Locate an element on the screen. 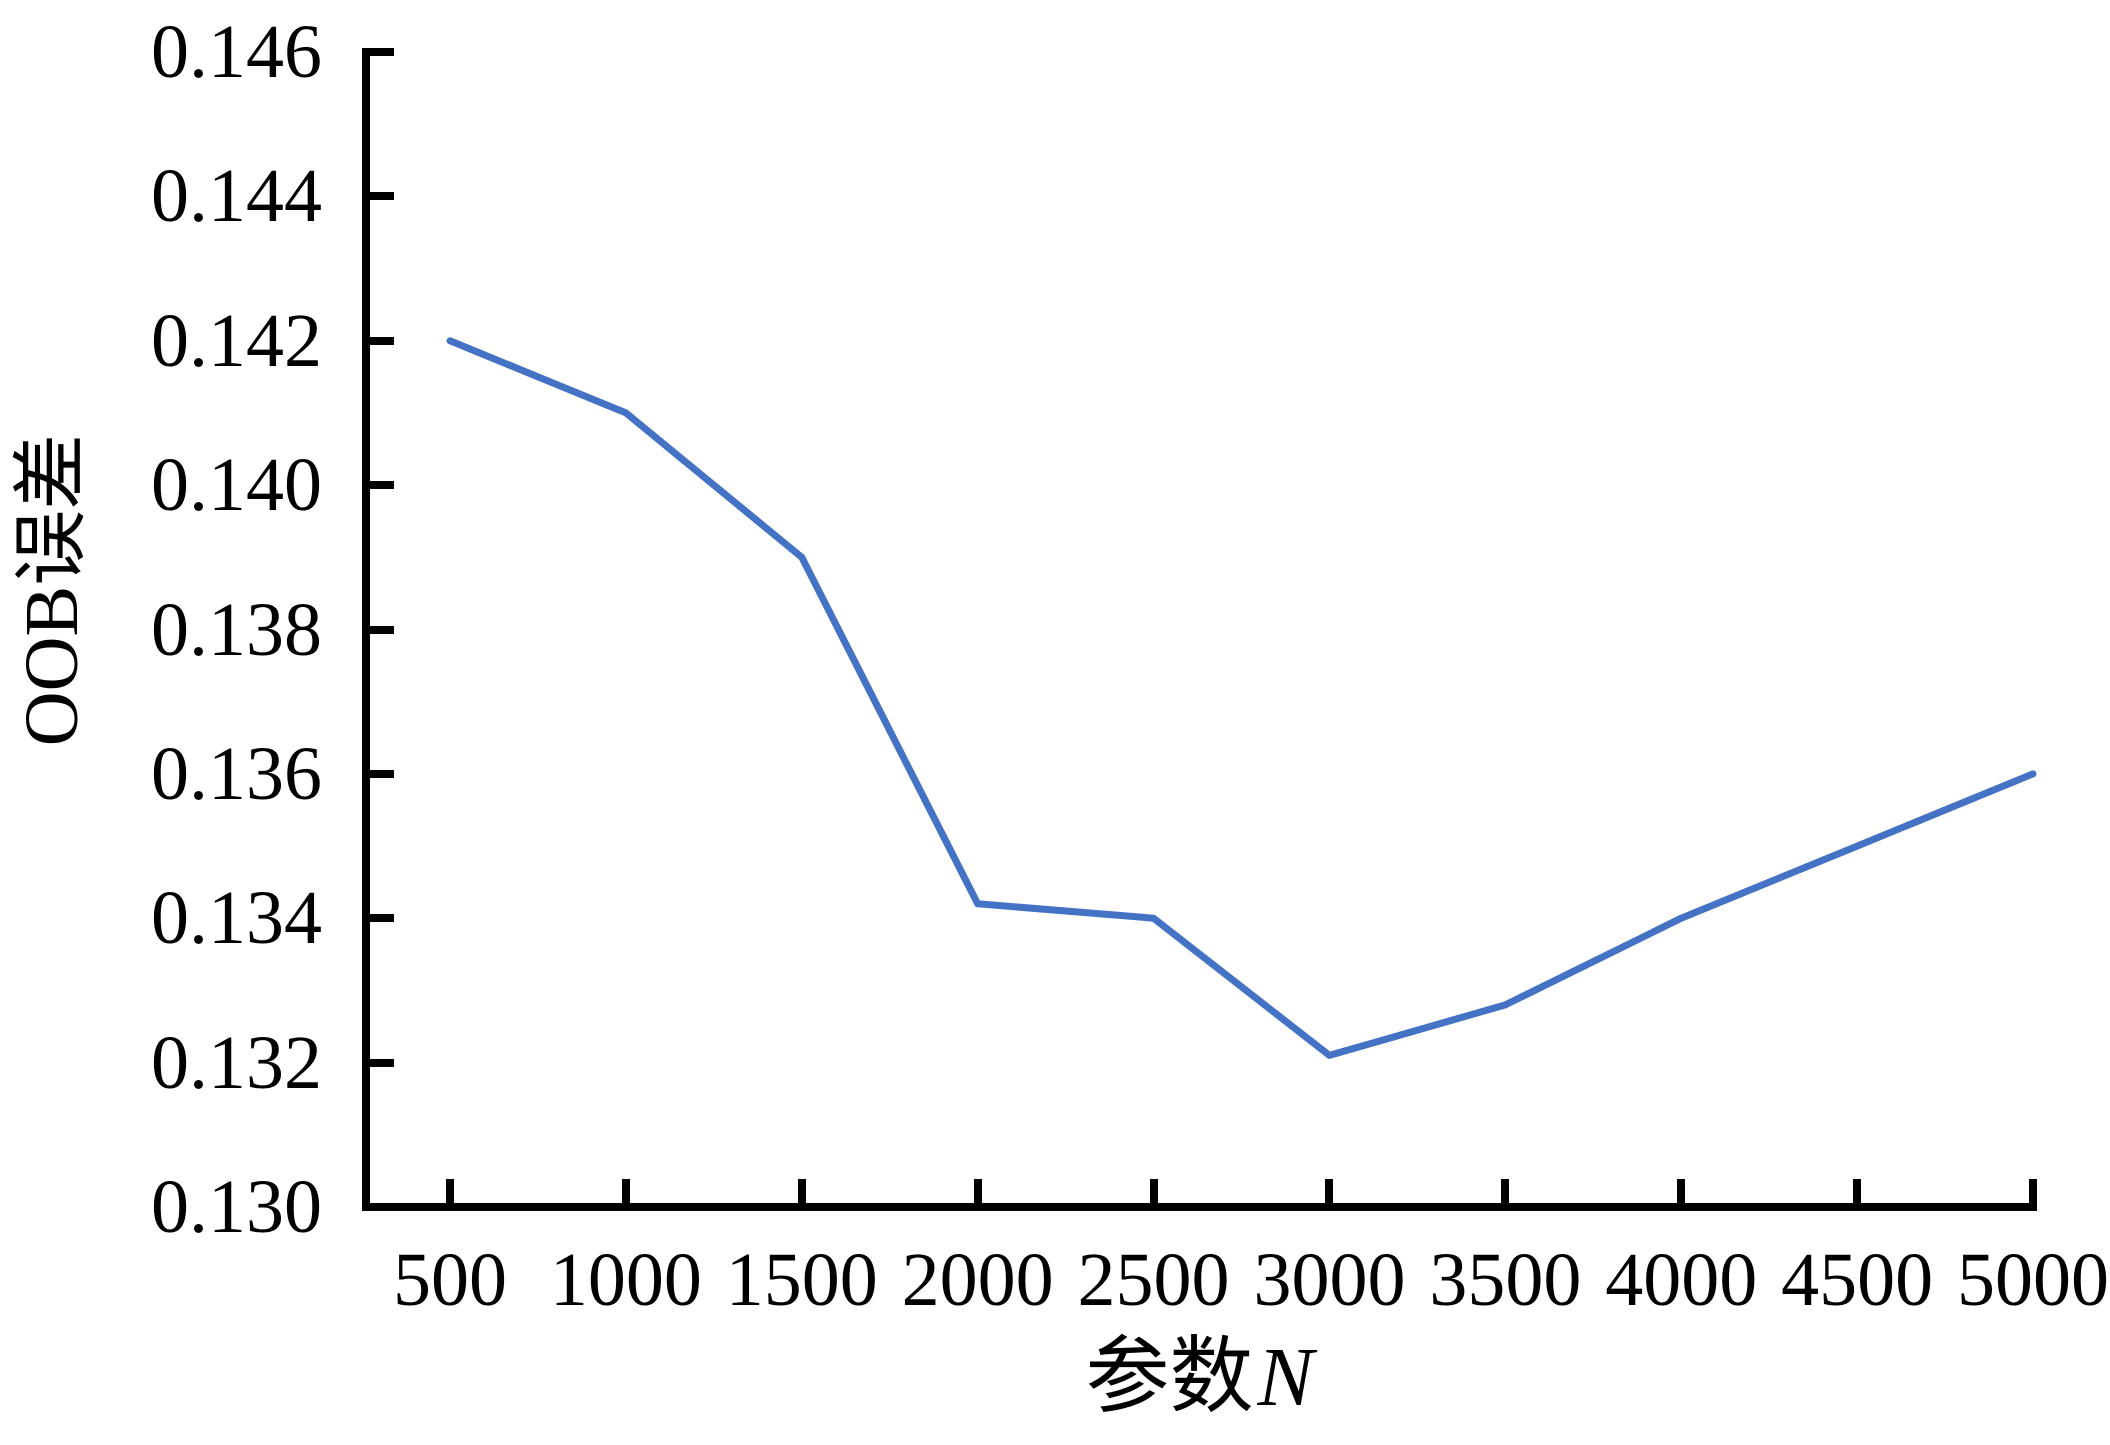 This screenshot has height=1445, width=2110. y-tick-label: 0.146 is located at coordinates (236, 52).